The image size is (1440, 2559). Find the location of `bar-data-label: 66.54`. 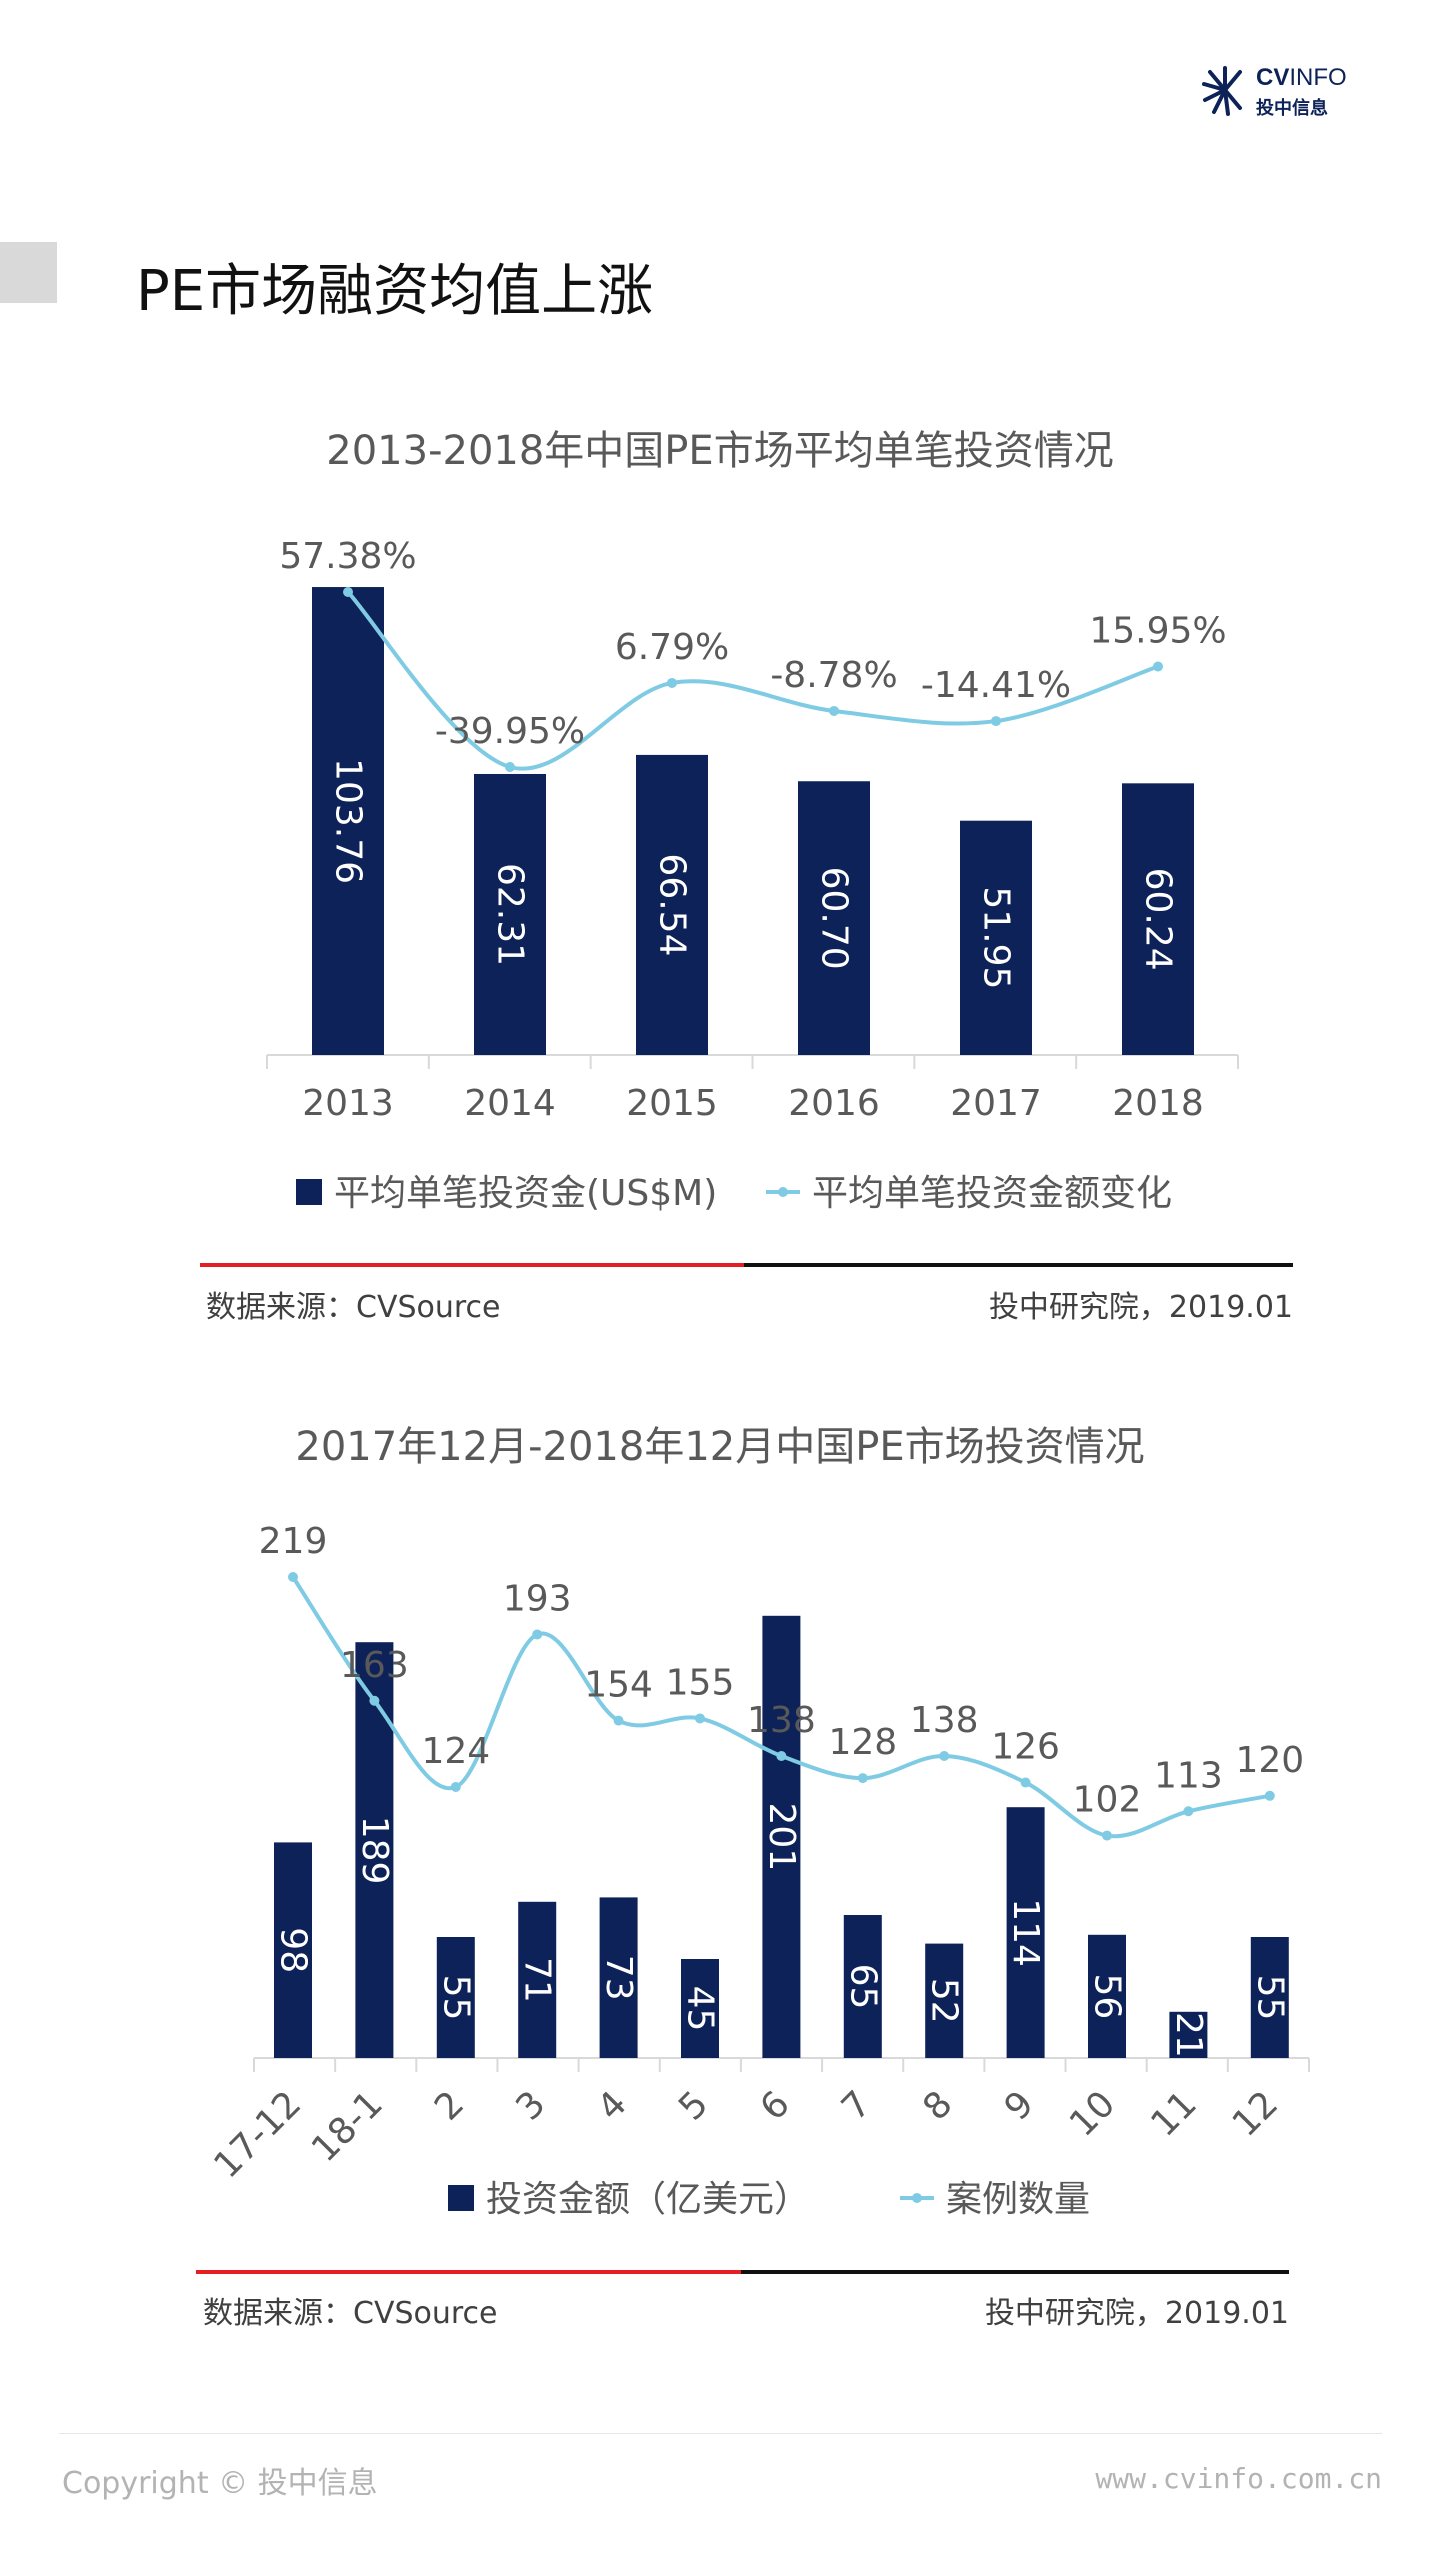

bar-data-label: 66.54 is located at coordinates (672, 904).